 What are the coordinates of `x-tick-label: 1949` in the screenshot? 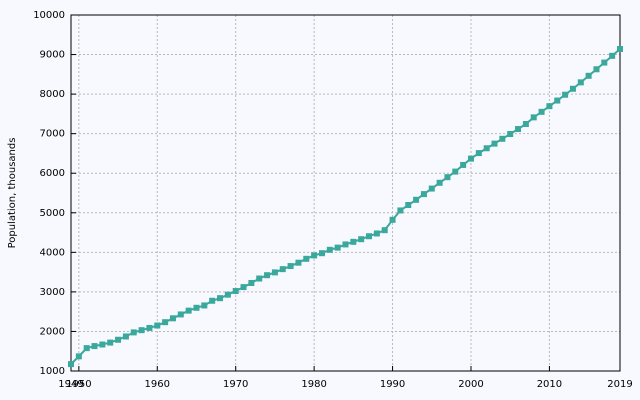 It's located at (70, 384).